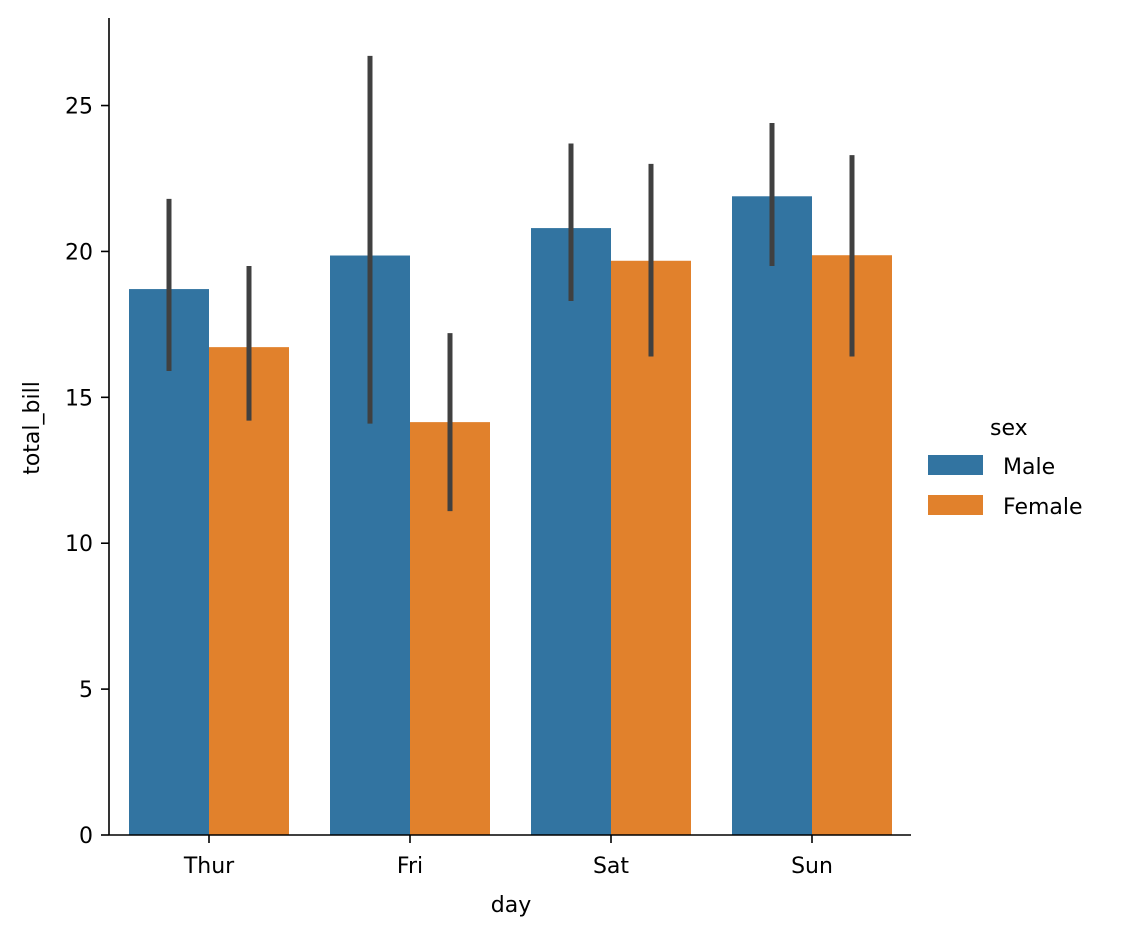 Image resolution: width=1122 pixels, height=936 pixels. Describe the element at coordinates (410, 866) in the screenshot. I see `x-tick-label-fri: Fri` at that location.